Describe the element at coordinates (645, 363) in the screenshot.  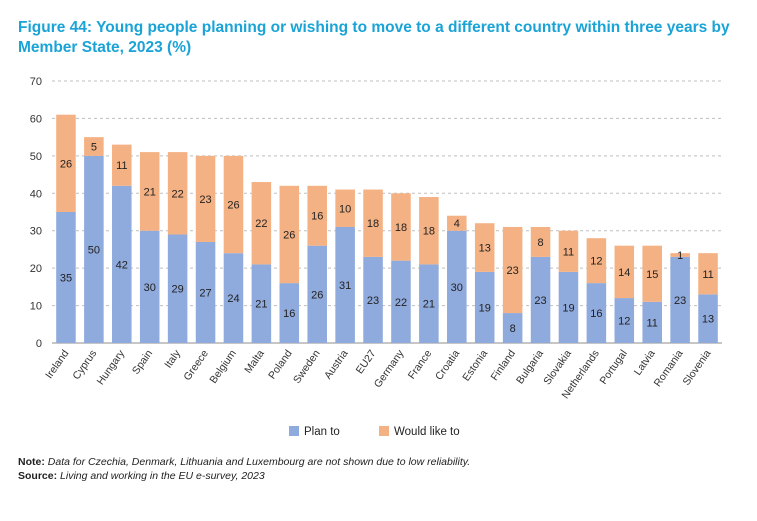
I see `x-category-label: Latvia` at that location.